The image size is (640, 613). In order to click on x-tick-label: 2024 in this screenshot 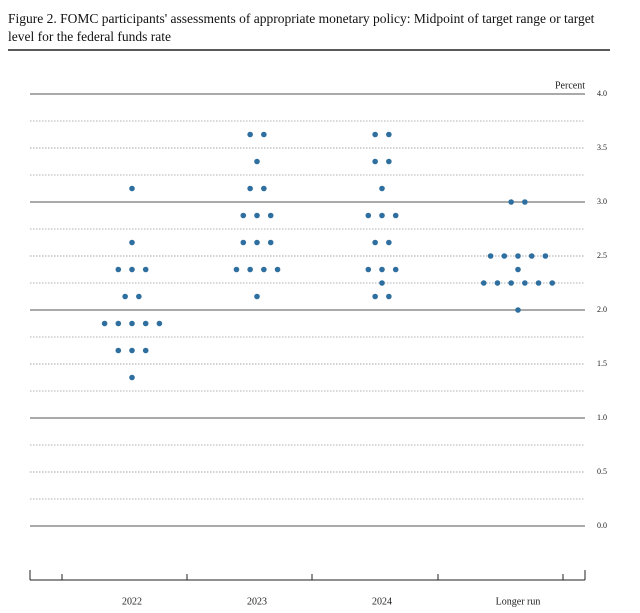, I will do `click(382, 601)`.